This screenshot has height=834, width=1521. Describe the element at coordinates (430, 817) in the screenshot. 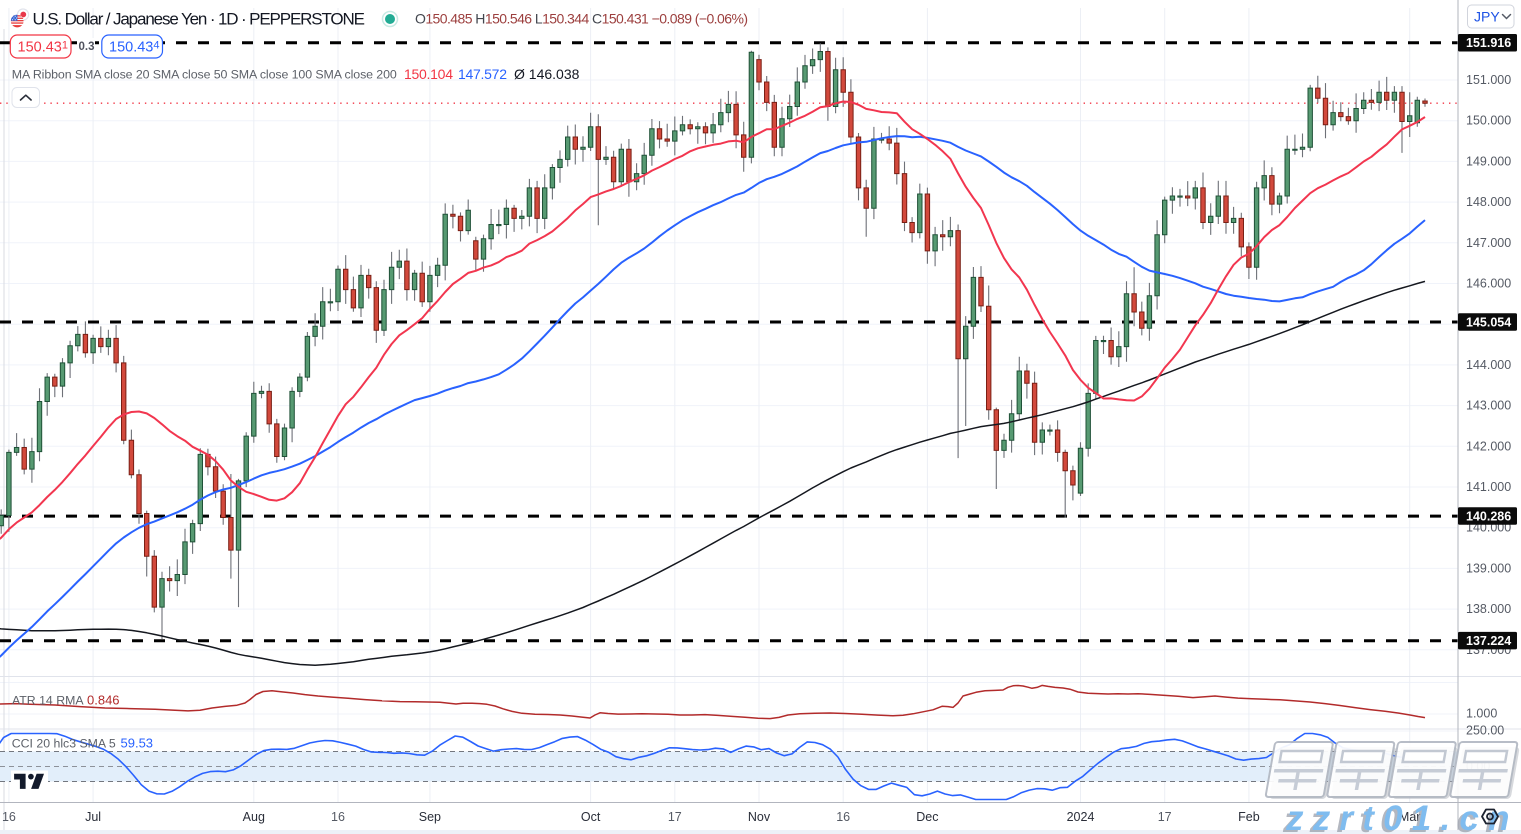

I see `svg-text: Sep` at that location.